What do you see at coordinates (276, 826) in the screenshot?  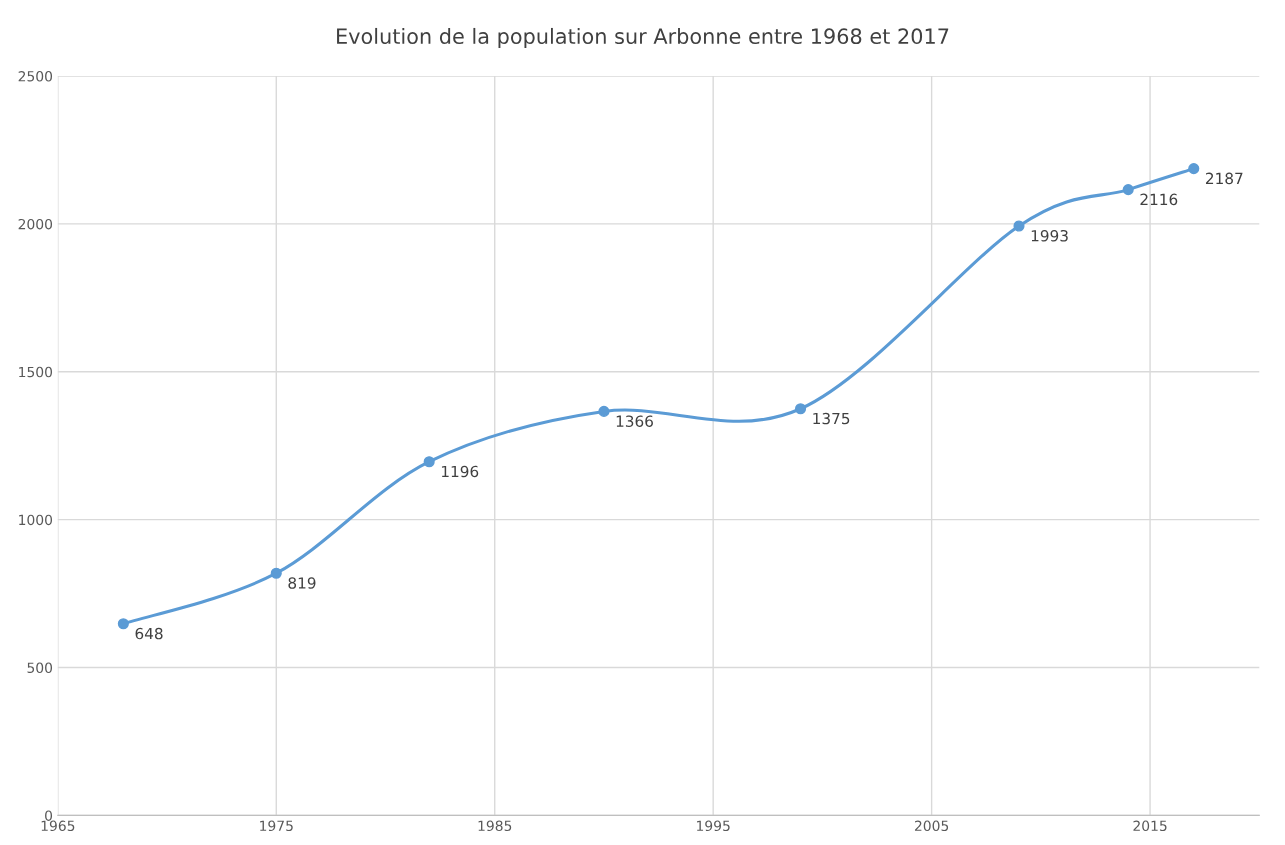 I see `x-tick-label: 1975` at bounding box center [276, 826].